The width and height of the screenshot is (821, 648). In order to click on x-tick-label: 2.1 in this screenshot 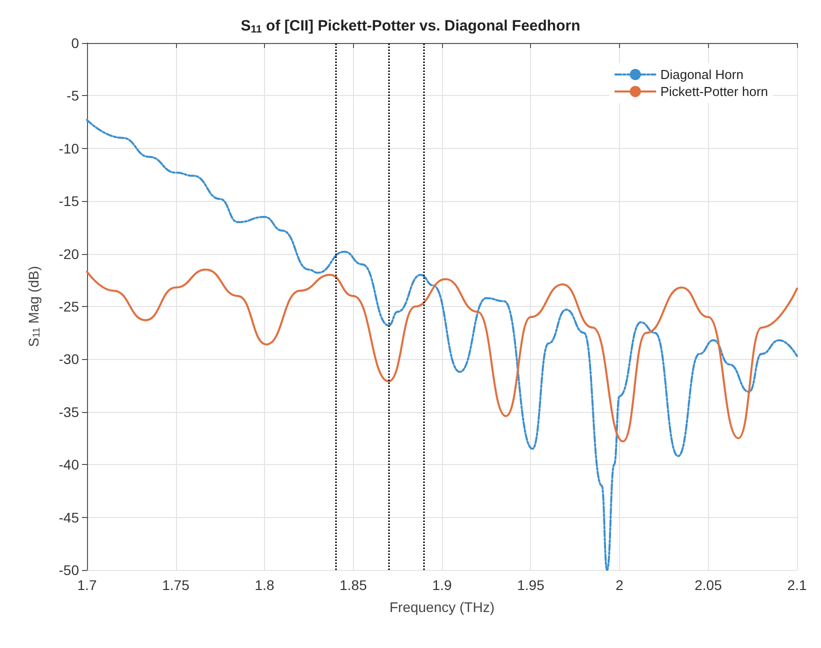, I will do `click(797, 585)`.